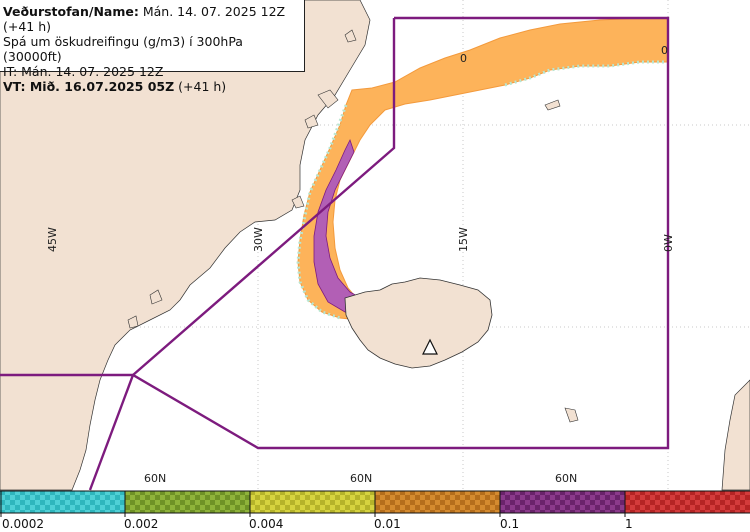 The height and width of the screenshot is (532, 750). Describe the element at coordinates (200, 86) in the screenshot. I see `valid-time-offset: (+41 h)` at that location.